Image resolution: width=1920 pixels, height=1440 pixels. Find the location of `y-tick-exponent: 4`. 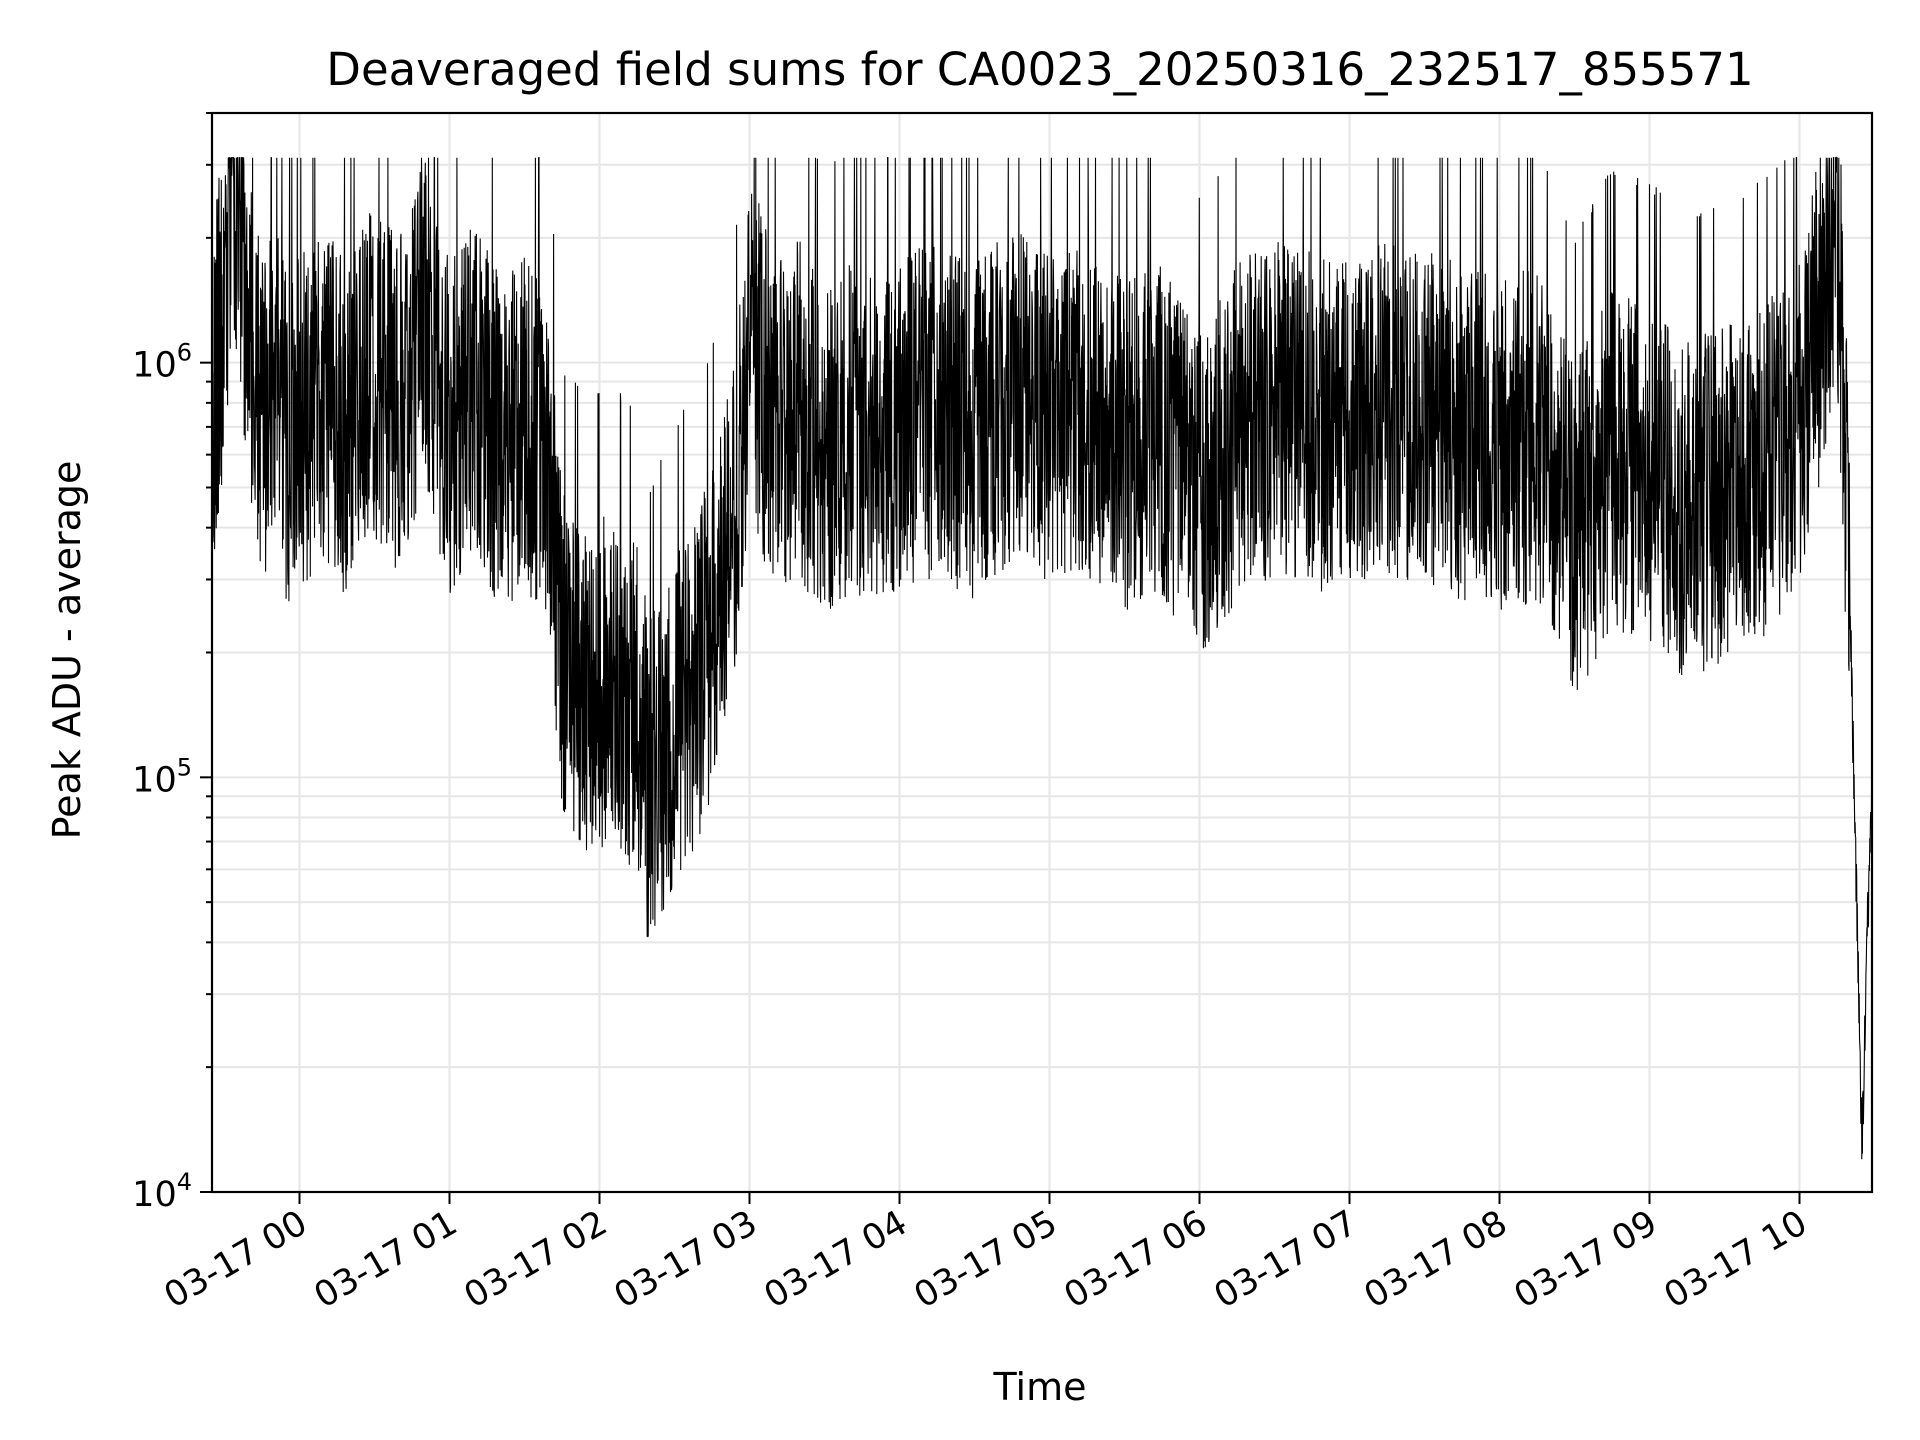

y-tick-exponent: 4 is located at coordinates (184, 1182).